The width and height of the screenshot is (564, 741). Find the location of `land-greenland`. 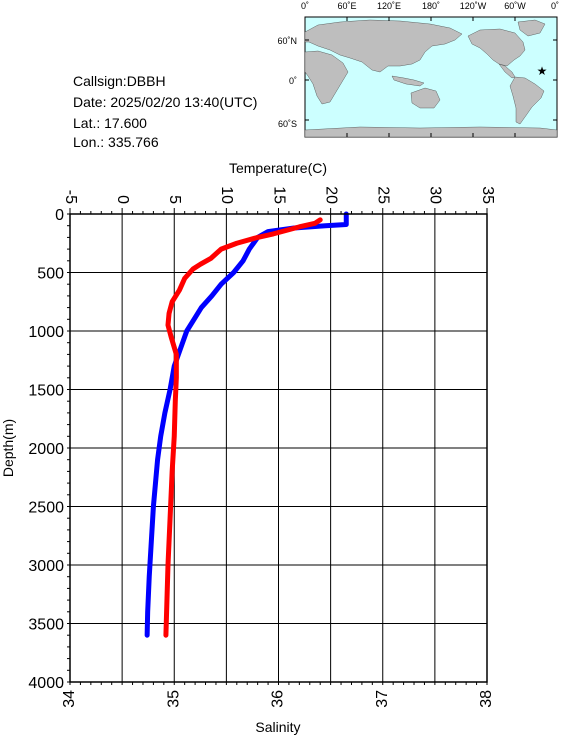

land-greenland is located at coordinates (531, 28).